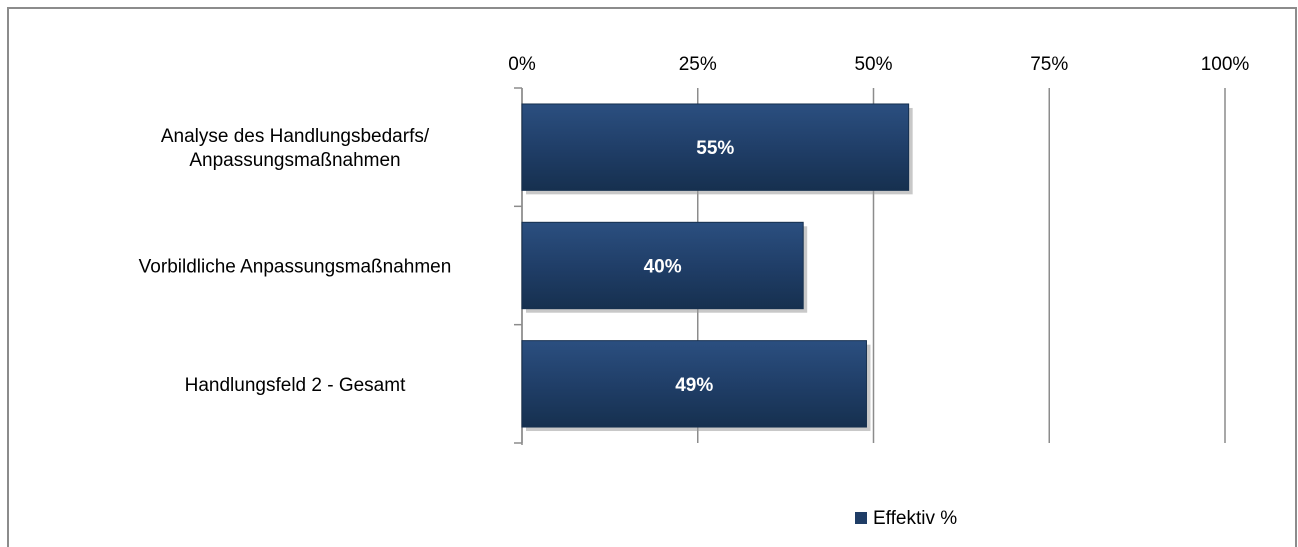  Describe the element at coordinates (698, 64) in the screenshot. I see `x-tick-label: 25%` at that location.